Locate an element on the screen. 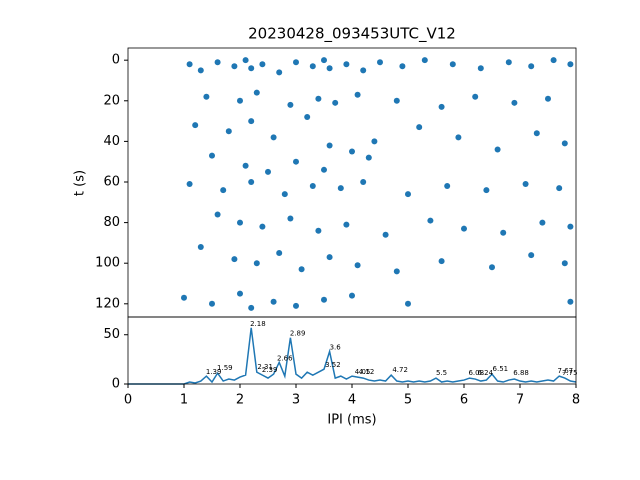  chart-title: 20230428_093453UTC_V12 is located at coordinates (352, 34).